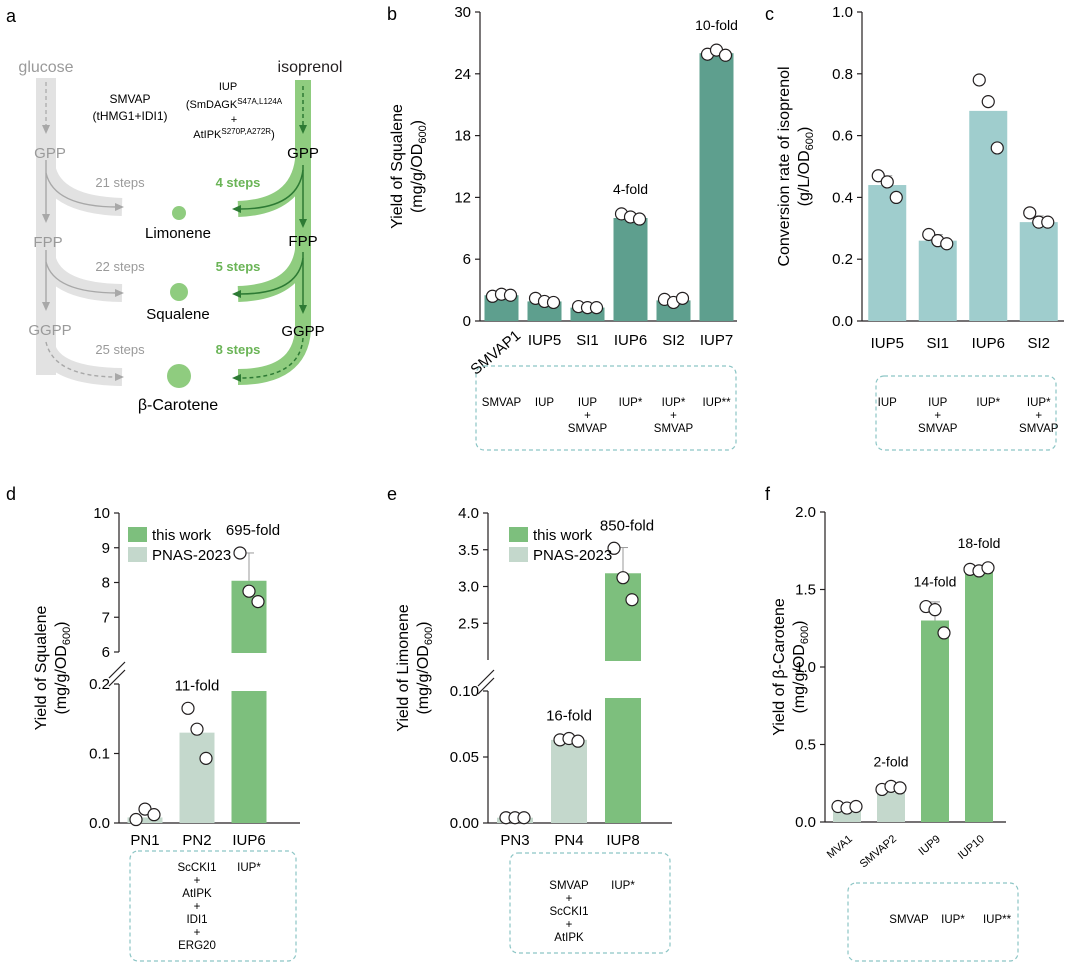 The image size is (1080, 963). What do you see at coordinates (464, 757) in the screenshot?
I see `y-tick-label: 0.05` at bounding box center [464, 757].